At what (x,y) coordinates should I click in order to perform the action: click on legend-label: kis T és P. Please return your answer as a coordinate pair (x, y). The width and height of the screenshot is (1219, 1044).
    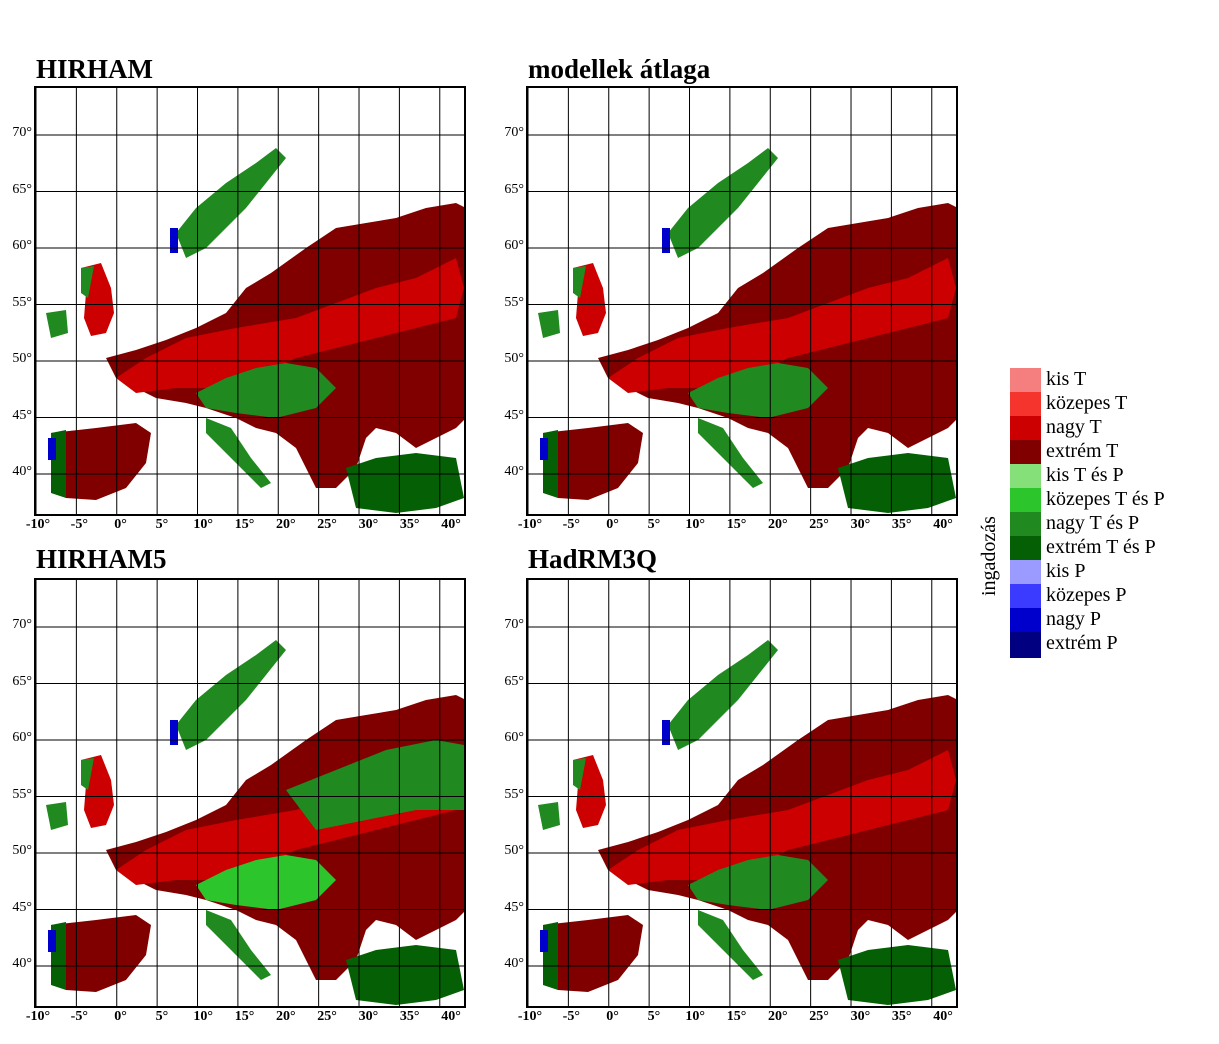
    Looking at the image, I should click on (1085, 475).